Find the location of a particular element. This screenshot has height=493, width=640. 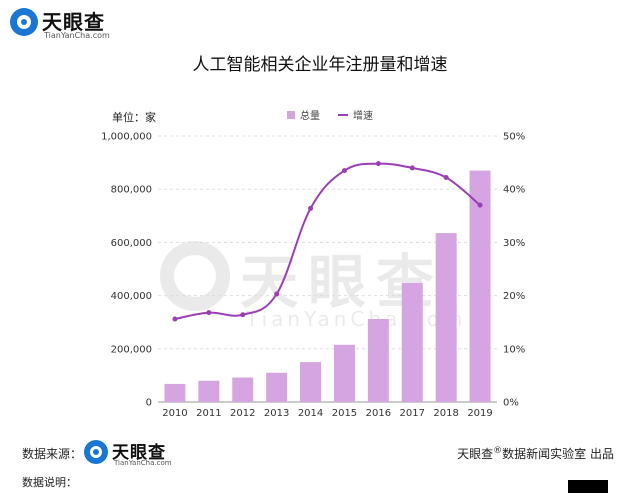

legend-line-label: 增速 is located at coordinates (363, 116).